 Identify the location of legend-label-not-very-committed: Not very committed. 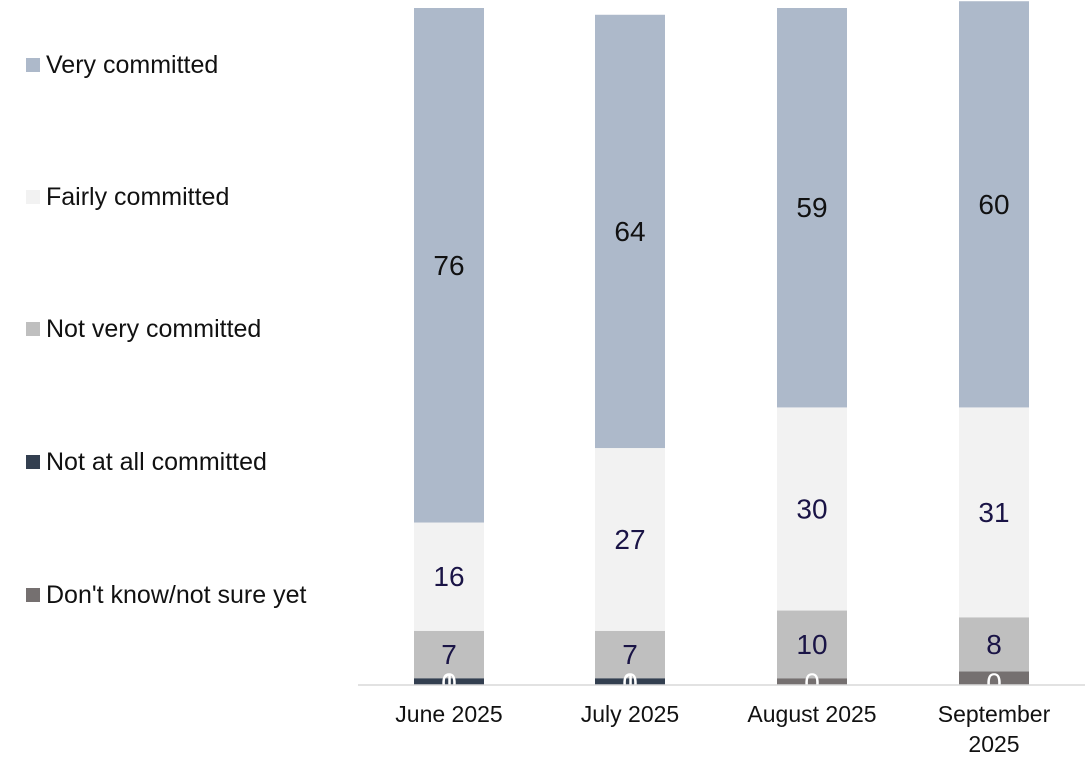
(153, 329).